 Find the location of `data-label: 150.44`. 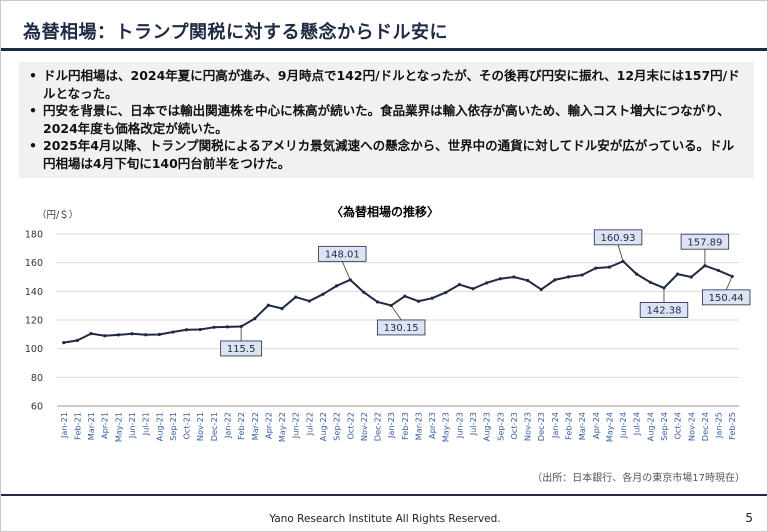

data-label: 150.44 is located at coordinates (726, 298).